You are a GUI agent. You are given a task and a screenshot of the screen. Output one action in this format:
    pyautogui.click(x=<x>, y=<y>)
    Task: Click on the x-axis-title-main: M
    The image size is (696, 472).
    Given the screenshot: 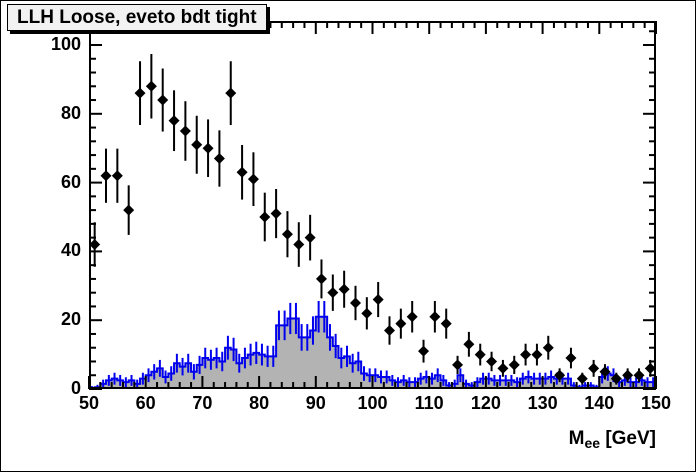 What is the action you would take?
    pyautogui.click(x=576, y=438)
    